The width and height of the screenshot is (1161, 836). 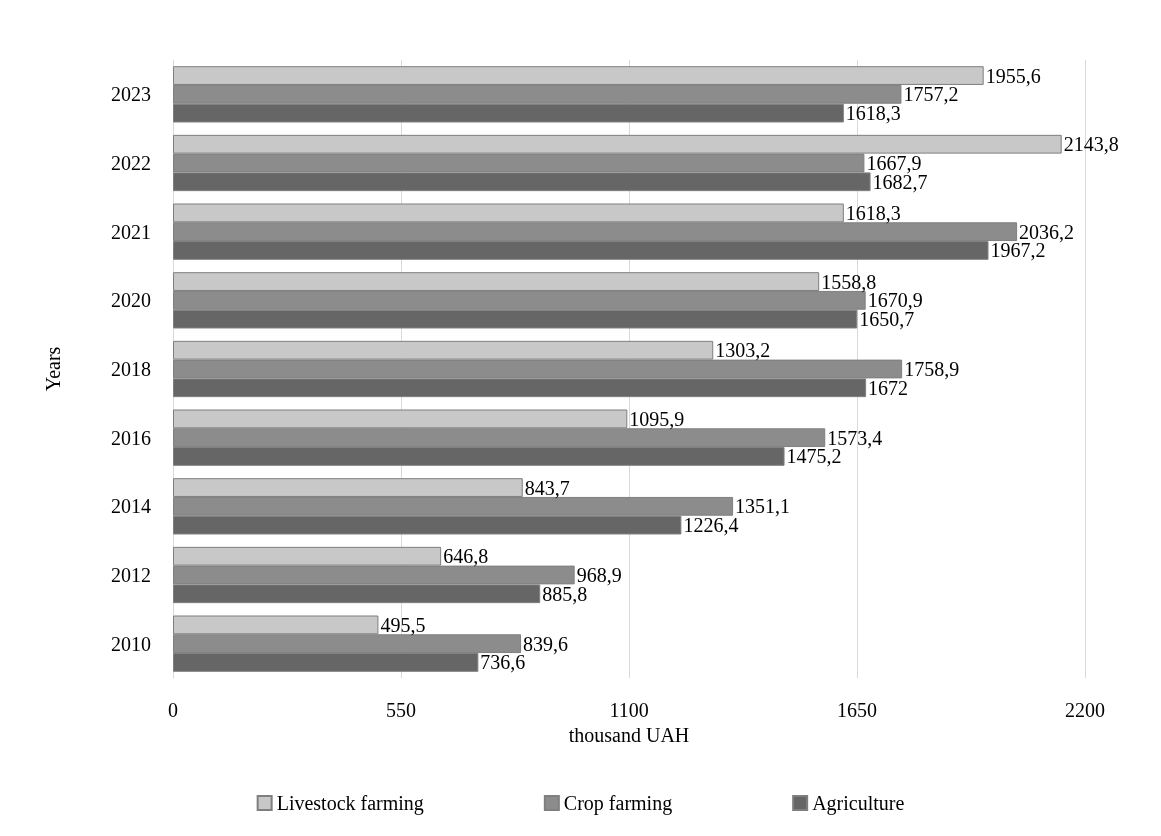 What do you see at coordinates (403, 624) in the screenshot?
I see `data-label: 495,5` at bounding box center [403, 624].